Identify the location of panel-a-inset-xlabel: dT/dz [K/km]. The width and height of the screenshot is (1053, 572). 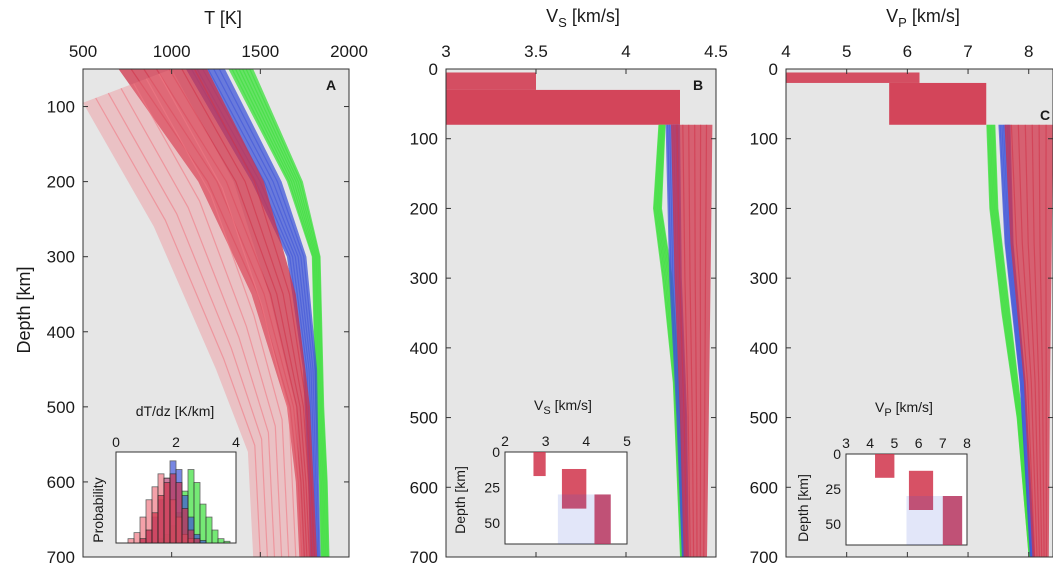
(175, 411).